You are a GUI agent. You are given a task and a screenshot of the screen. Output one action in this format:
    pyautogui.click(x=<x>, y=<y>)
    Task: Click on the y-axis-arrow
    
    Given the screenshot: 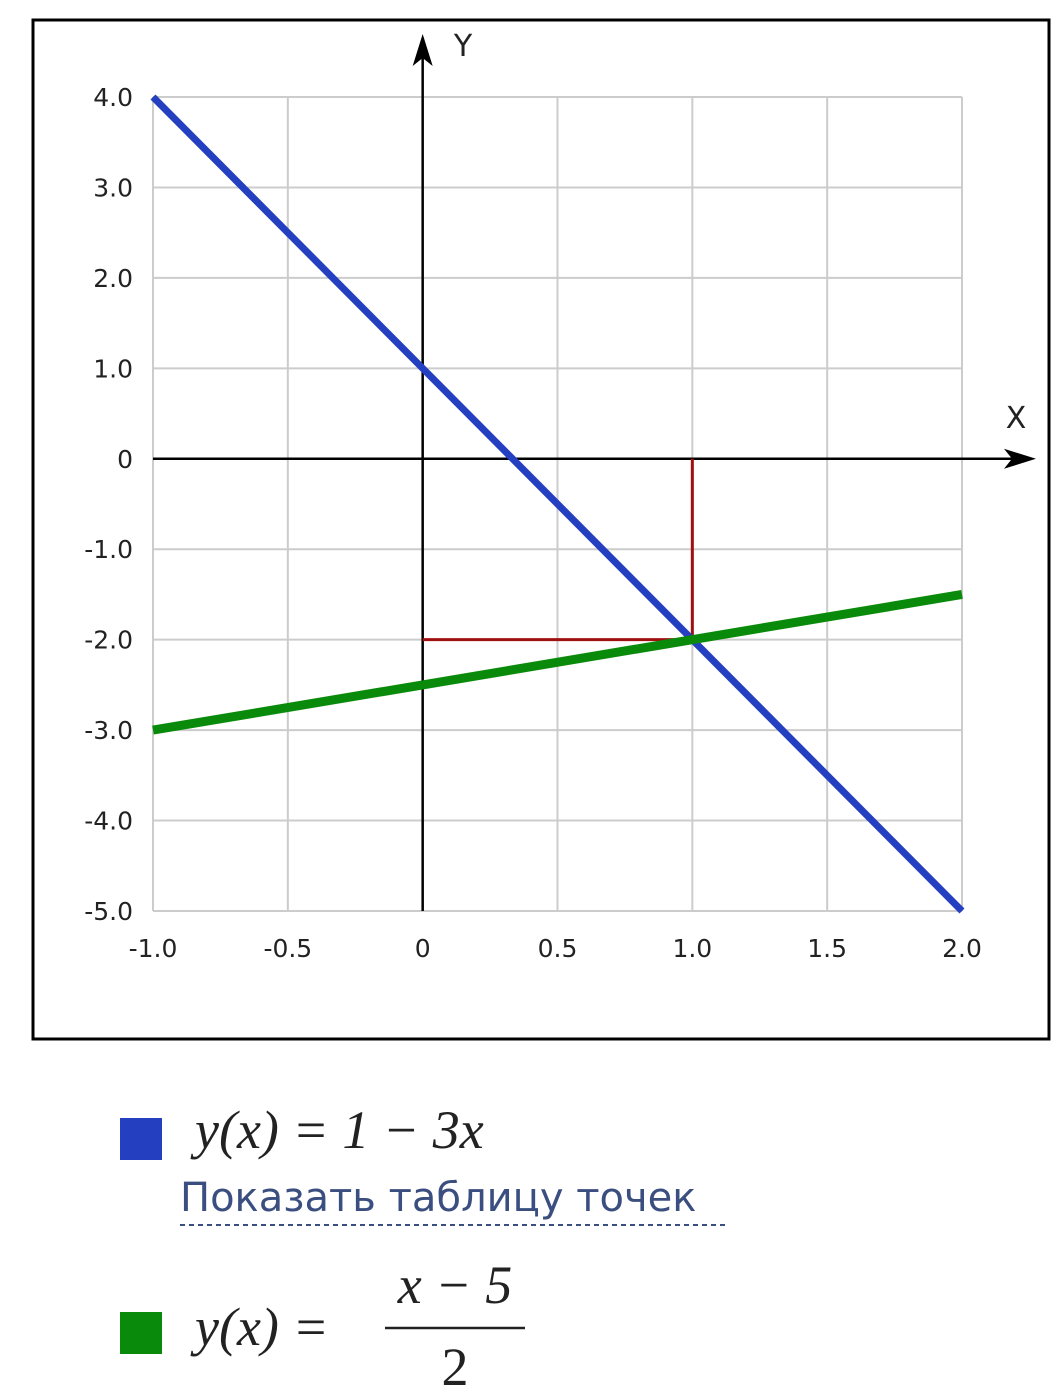 What is the action you would take?
    pyautogui.click(x=422, y=50)
    